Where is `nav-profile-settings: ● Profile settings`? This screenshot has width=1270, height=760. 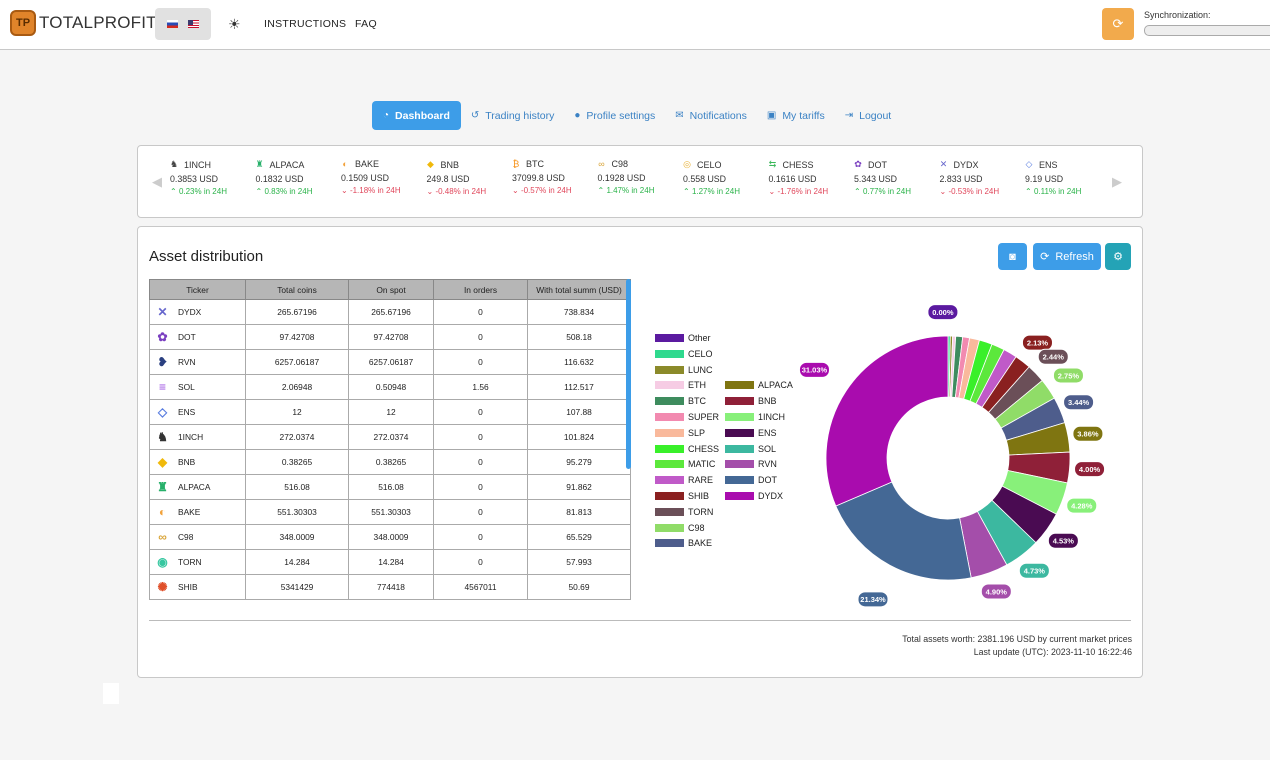
nav-profile-settings: ● Profile settings is located at coordinates (614, 115).